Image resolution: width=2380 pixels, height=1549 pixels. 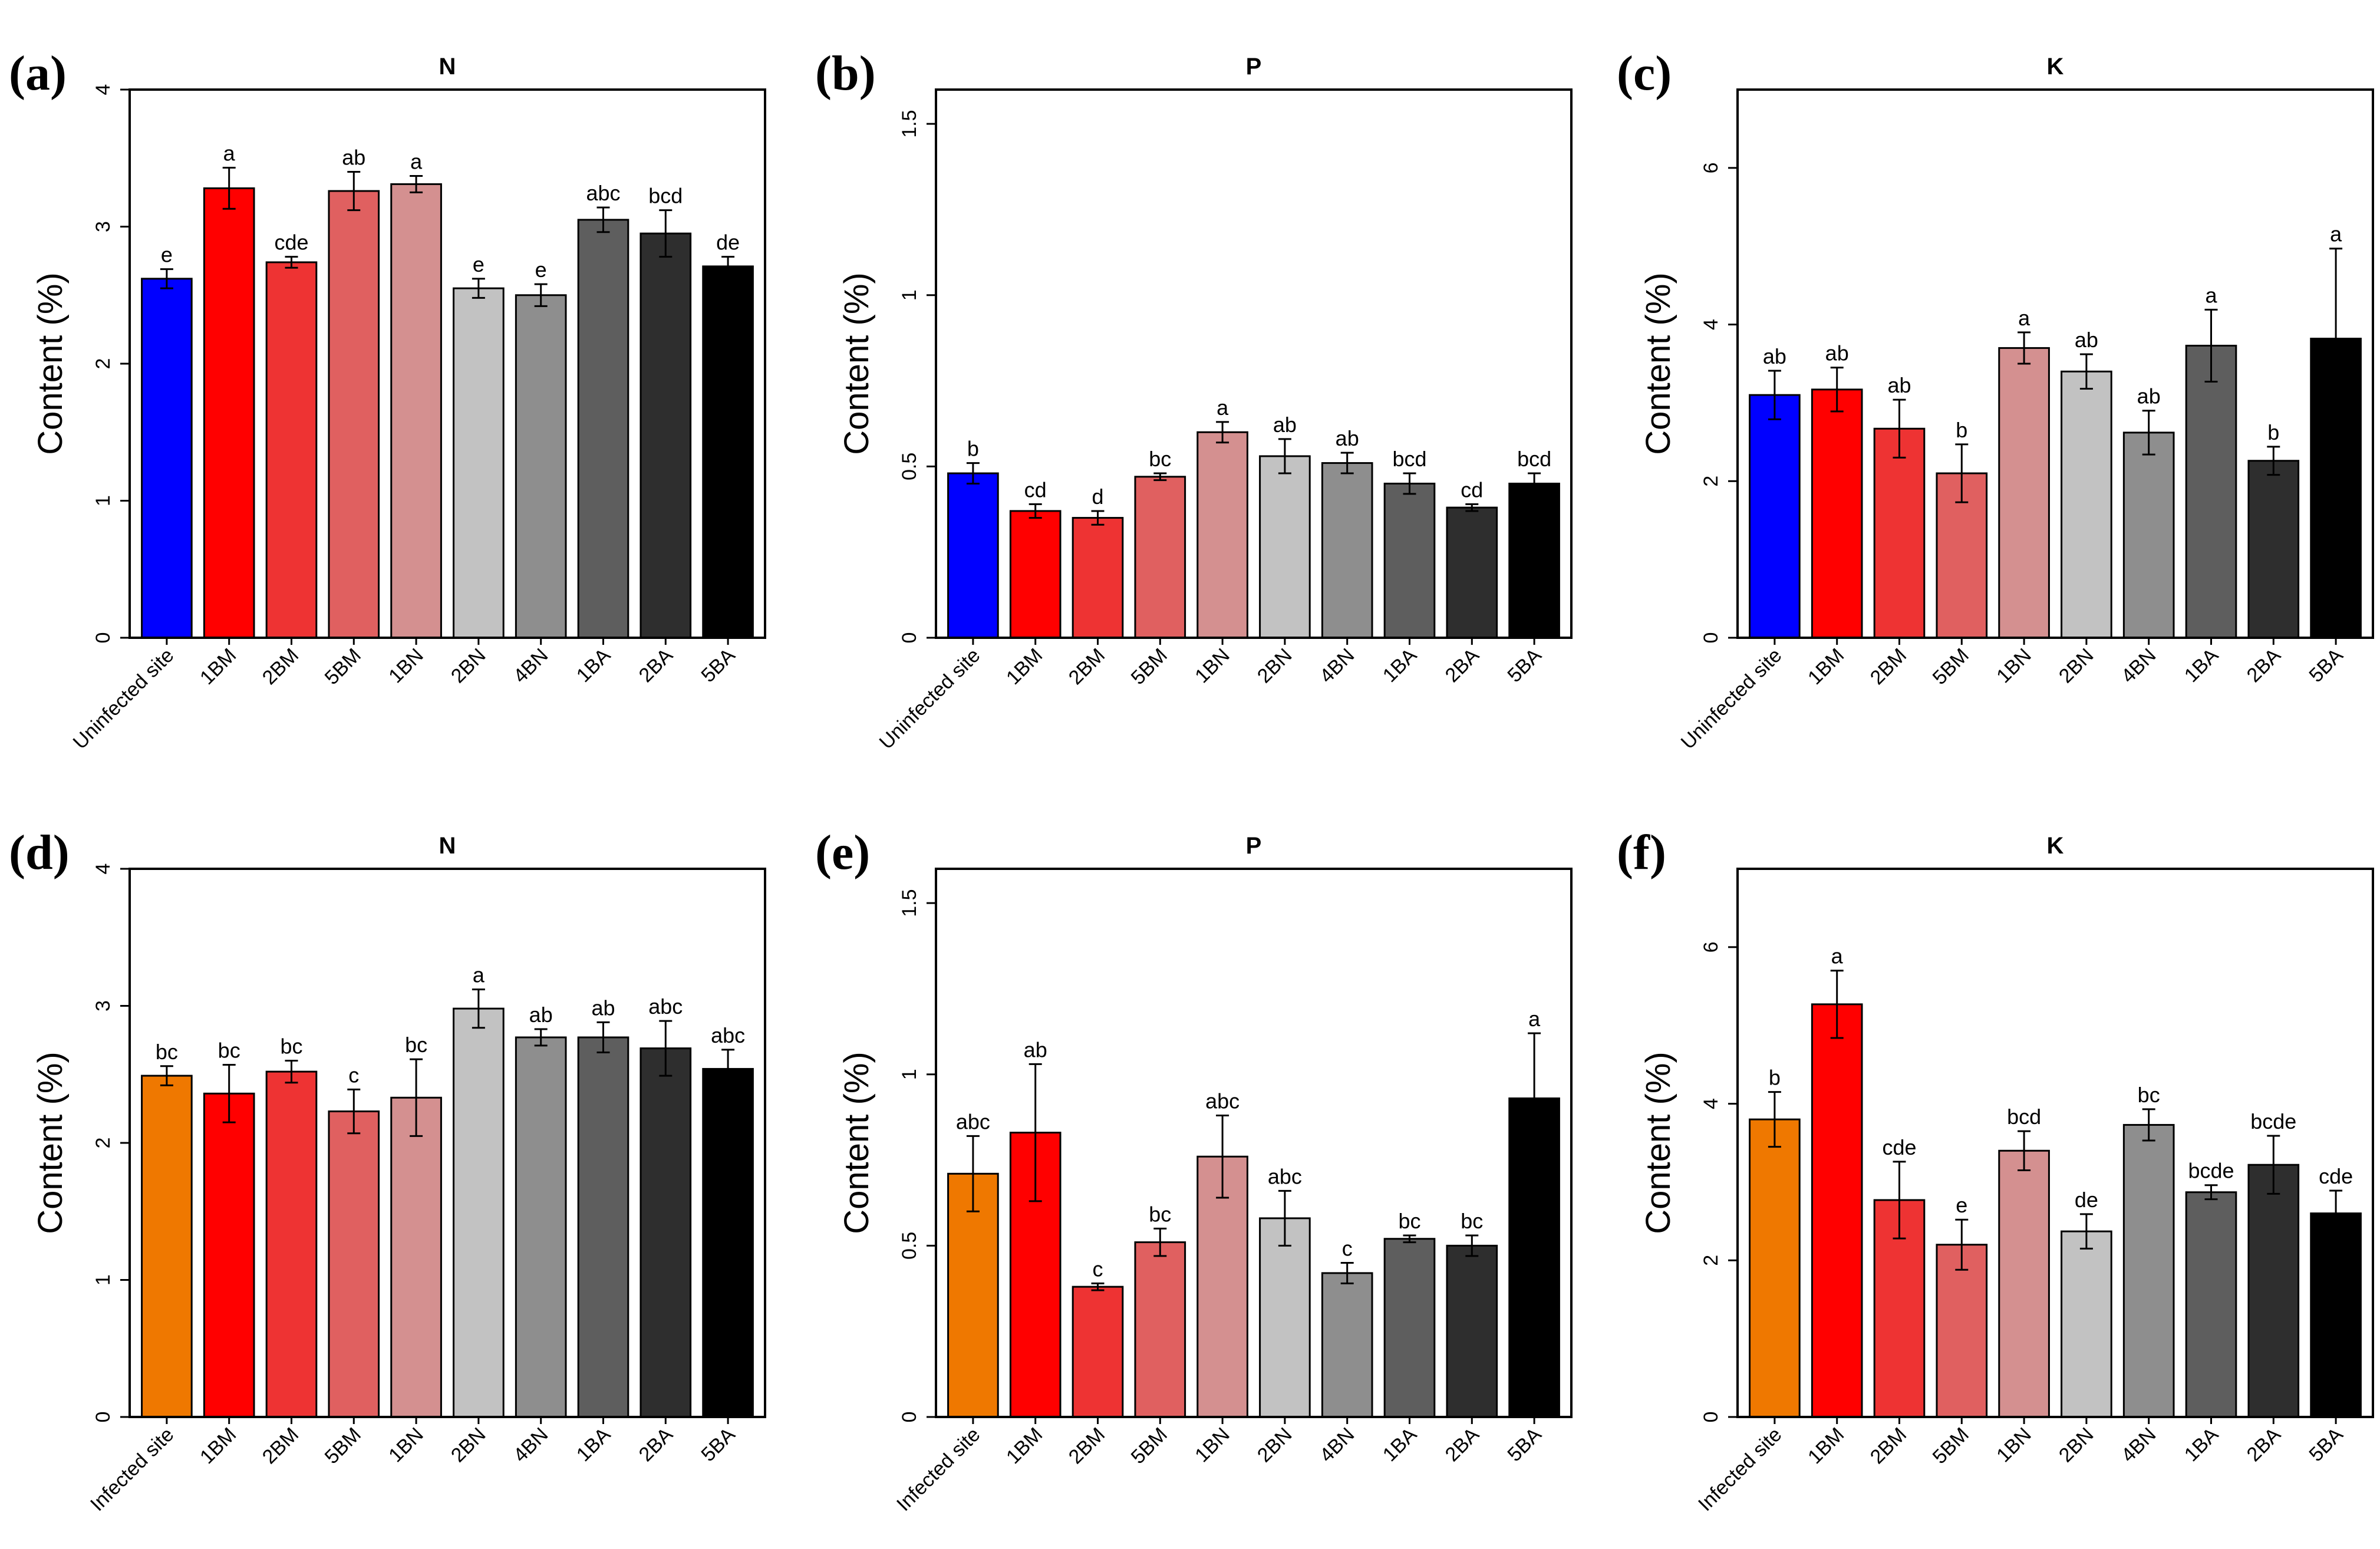 What do you see at coordinates (468, 1445) in the screenshot?
I see `x-tick-label: 2BN` at bounding box center [468, 1445].